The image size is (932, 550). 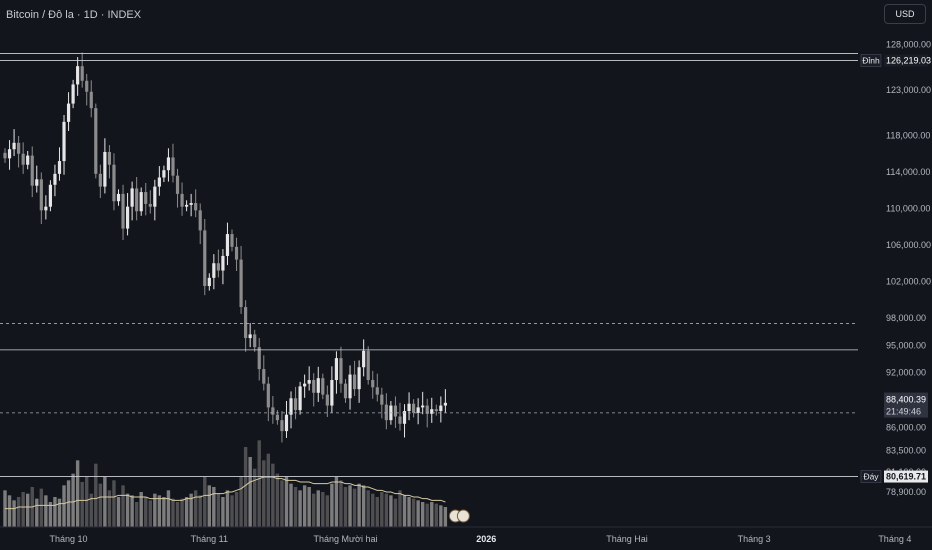 What do you see at coordinates (906, 492) in the screenshot?
I see `y-tick-label: 78,900.00` at bounding box center [906, 492].